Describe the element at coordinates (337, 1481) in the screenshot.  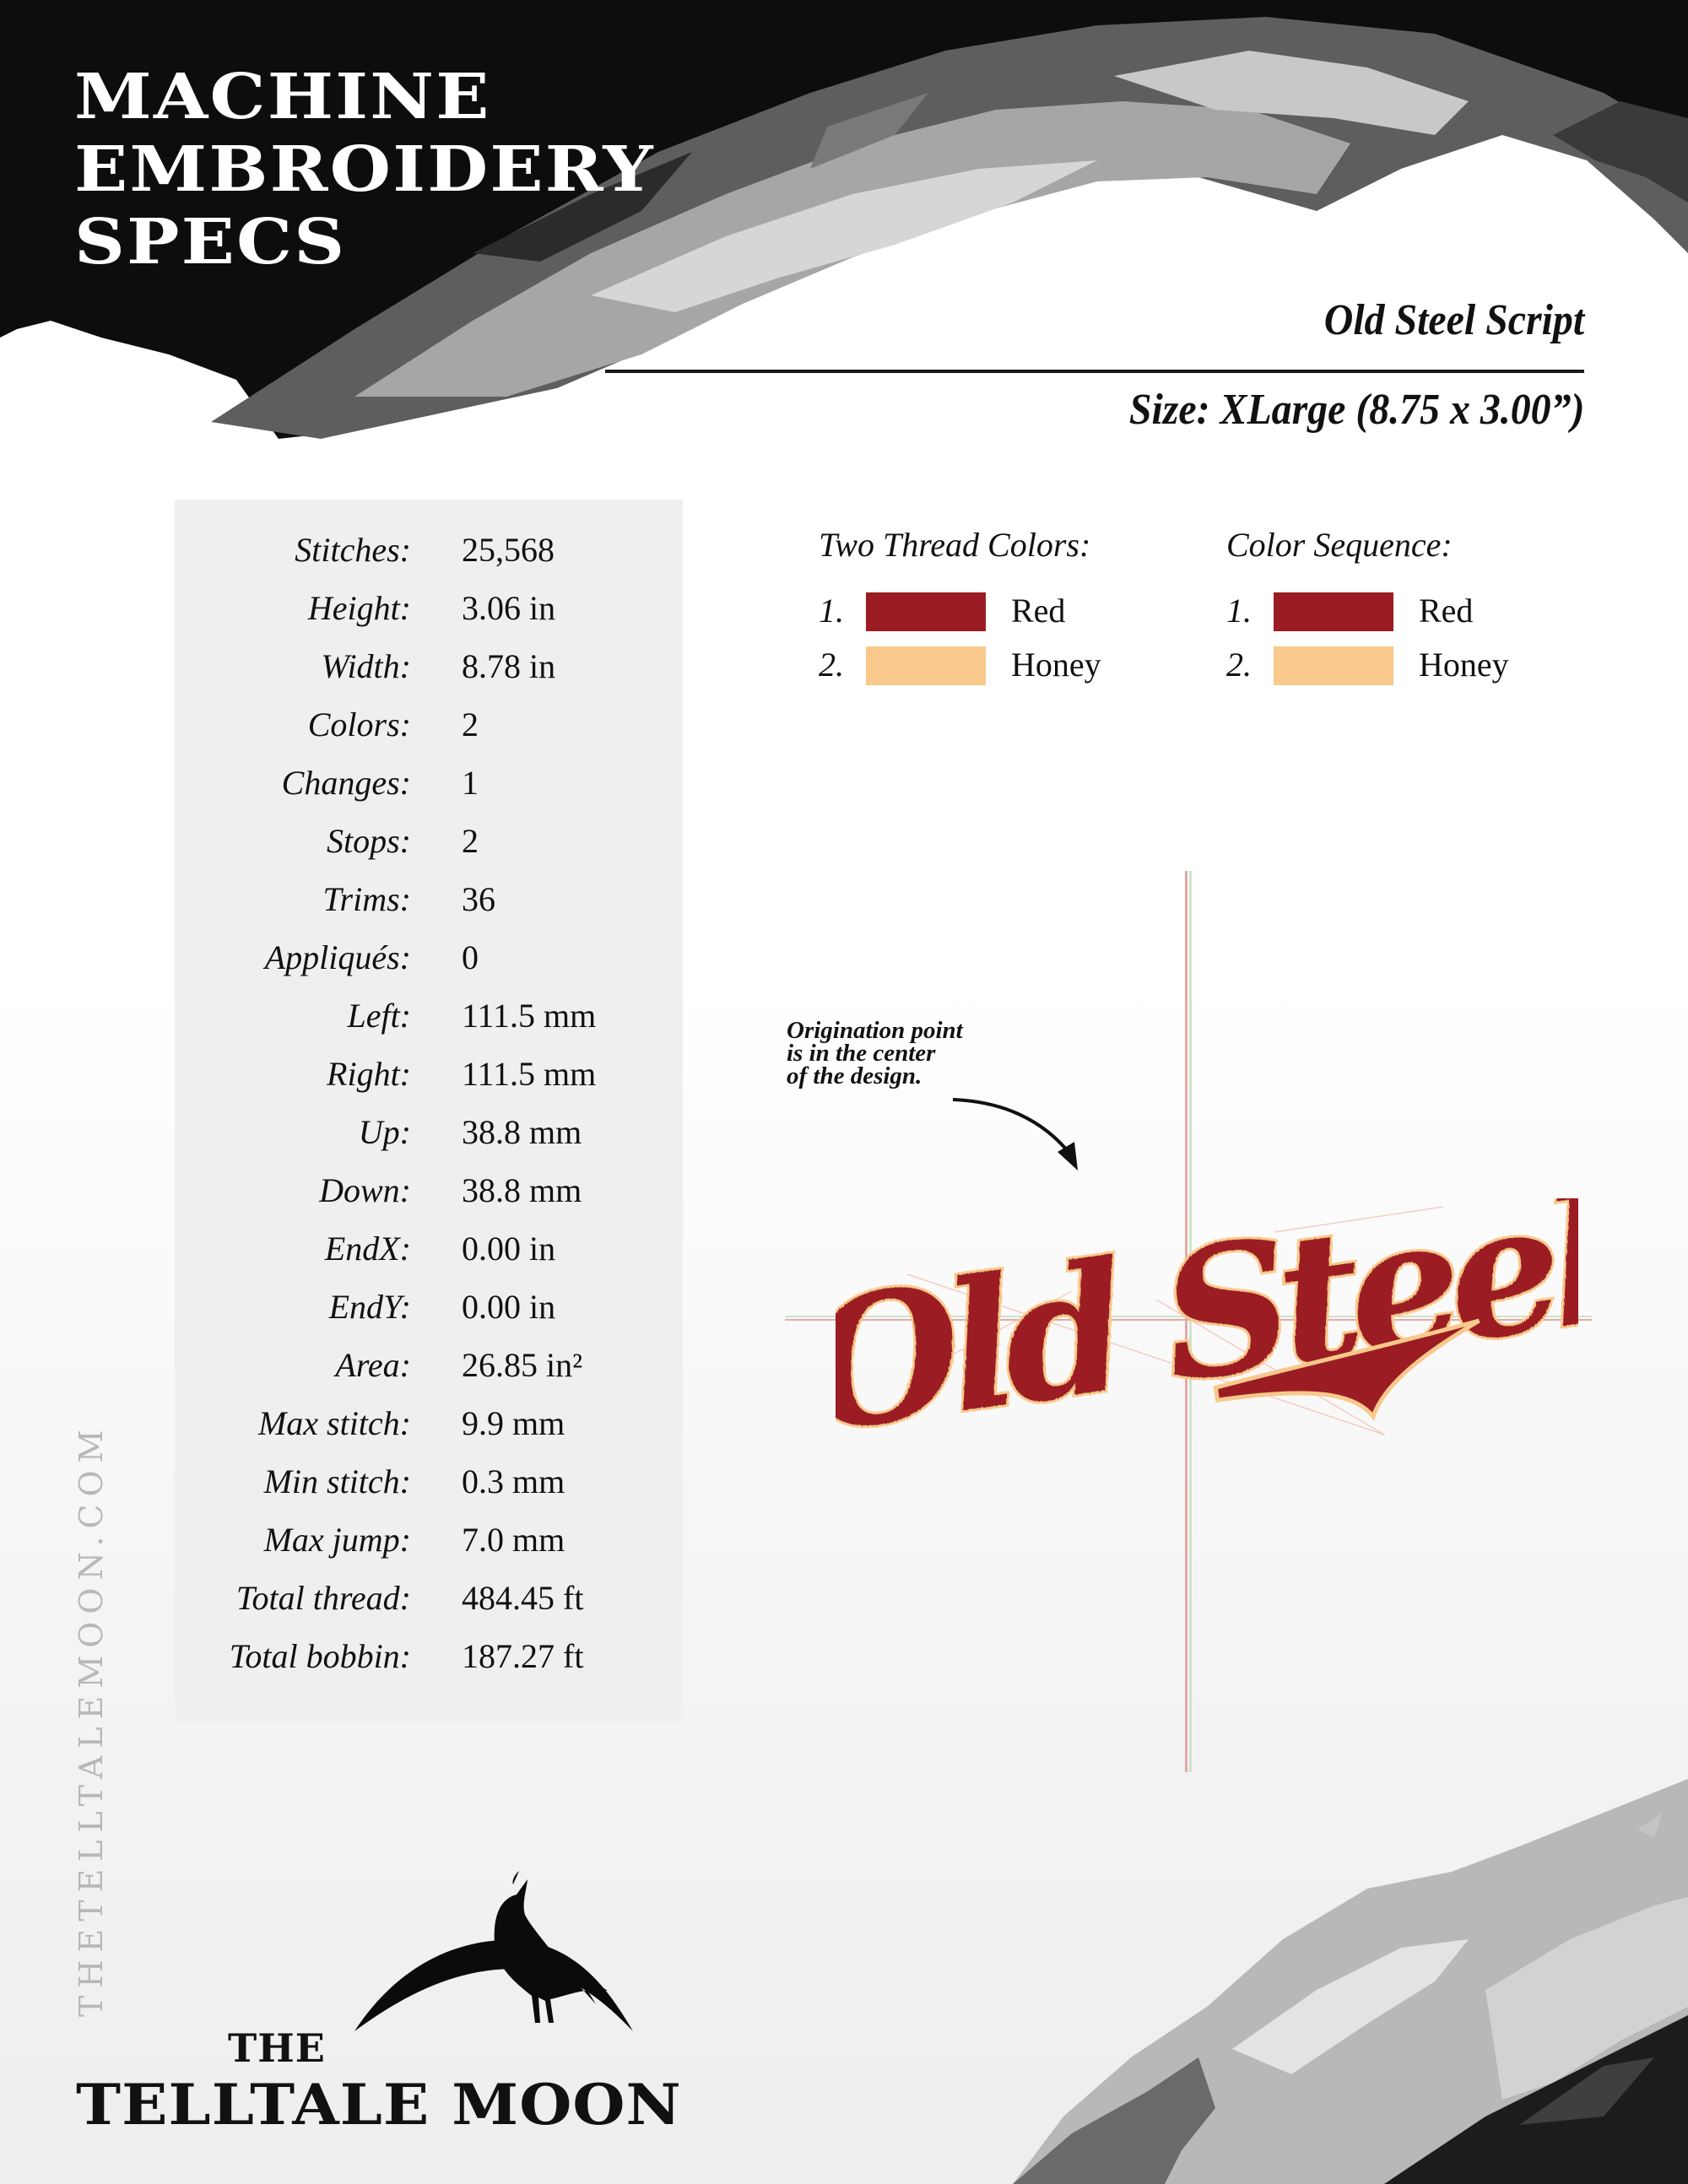
I see `stat-label: Min stitch:` at that location.